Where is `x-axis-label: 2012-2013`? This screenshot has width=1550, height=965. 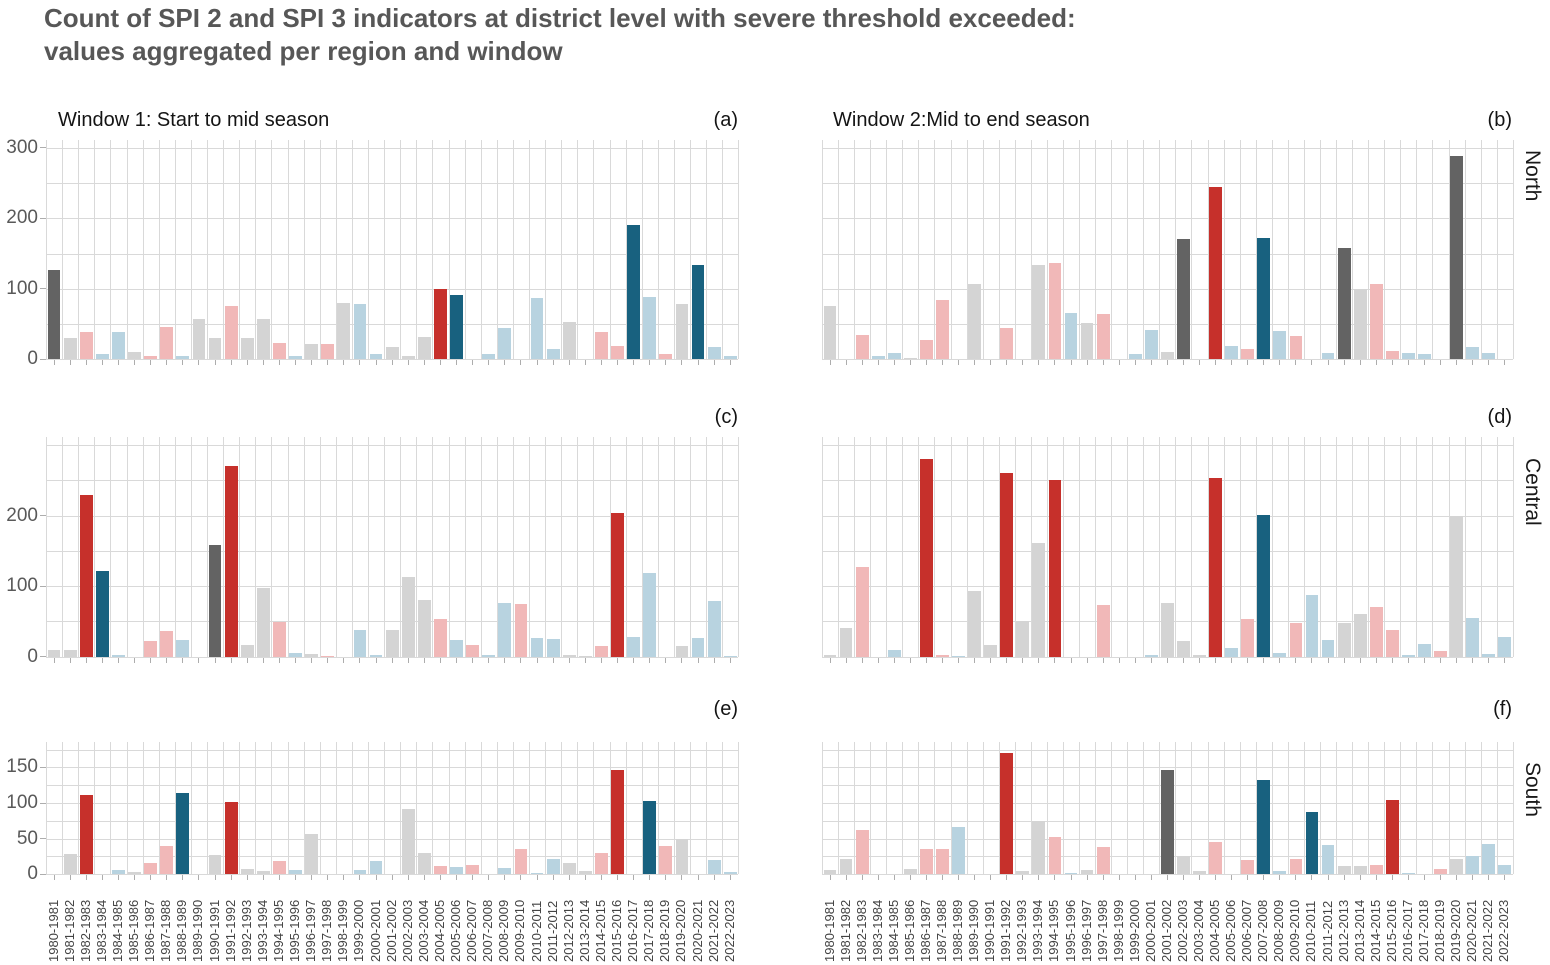 x-axis-label: 2012-2013 is located at coordinates (568, 931).